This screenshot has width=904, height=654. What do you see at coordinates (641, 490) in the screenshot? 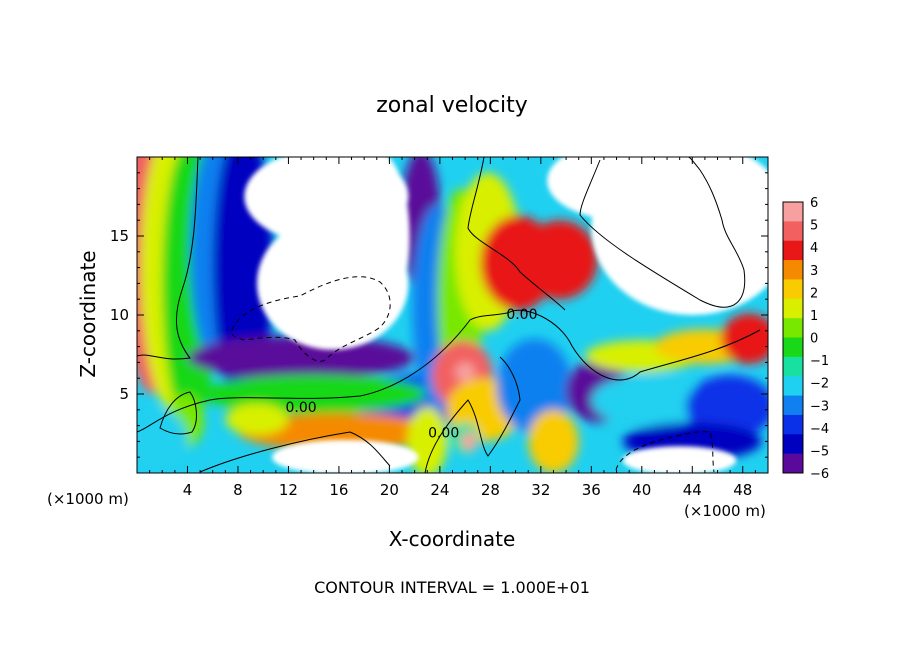
I see `x-tick-label-40: 40` at bounding box center [641, 490].